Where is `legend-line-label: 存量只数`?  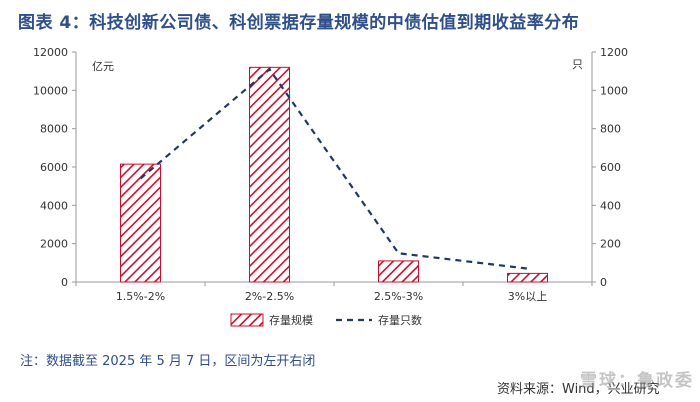 legend-line-label: 存量只数 is located at coordinates (400, 320).